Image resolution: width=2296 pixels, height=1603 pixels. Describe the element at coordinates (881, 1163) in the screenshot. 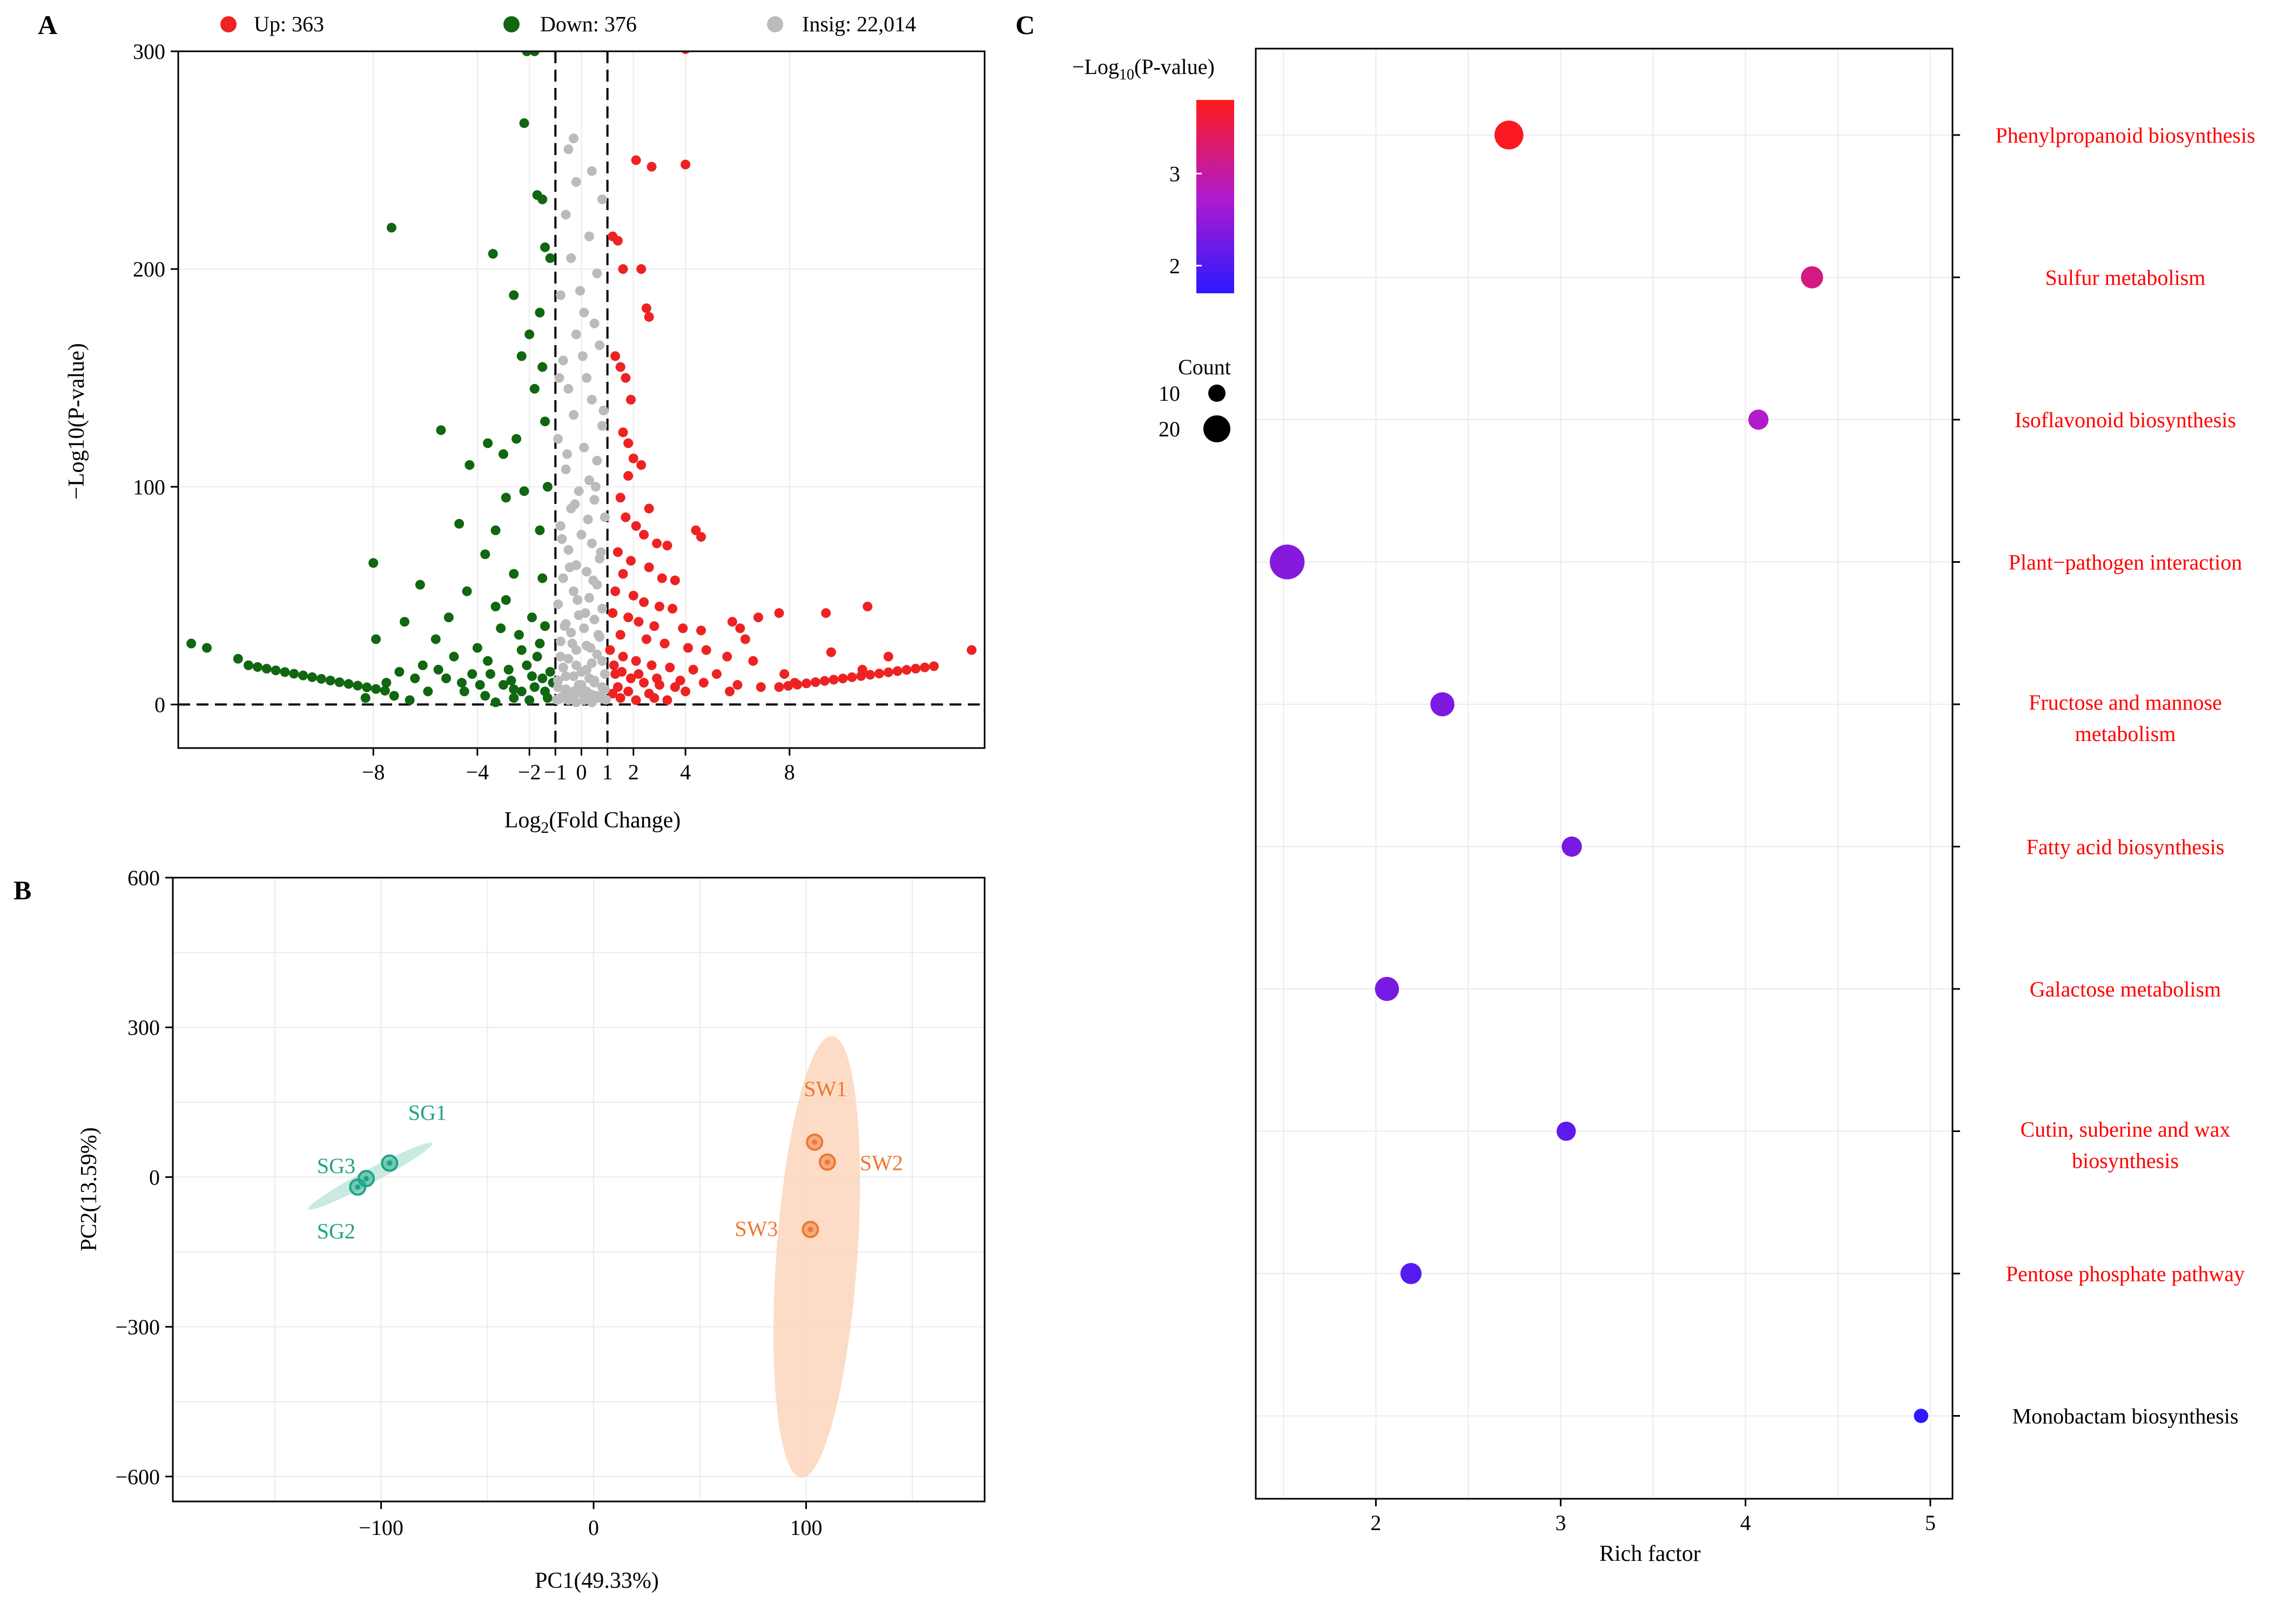

I see `pca-label-sw2: SW2` at that location.